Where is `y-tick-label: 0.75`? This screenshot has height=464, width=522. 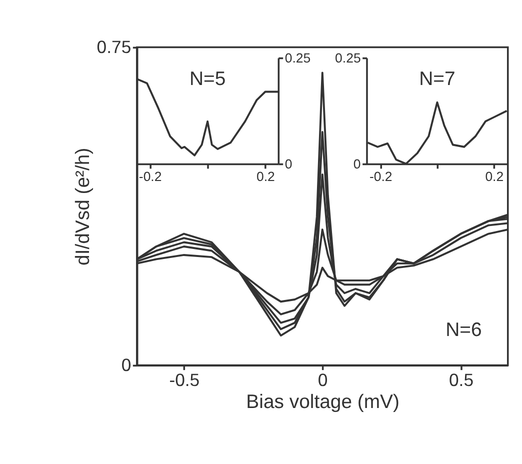
y-tick-label: 0.75 is located at coordinates (114, 46).